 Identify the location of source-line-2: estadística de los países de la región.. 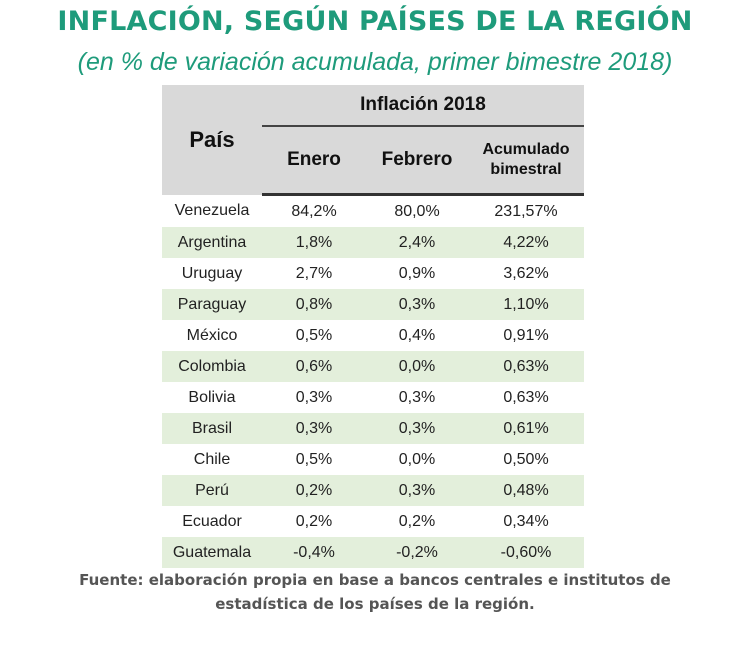
(375, 604).